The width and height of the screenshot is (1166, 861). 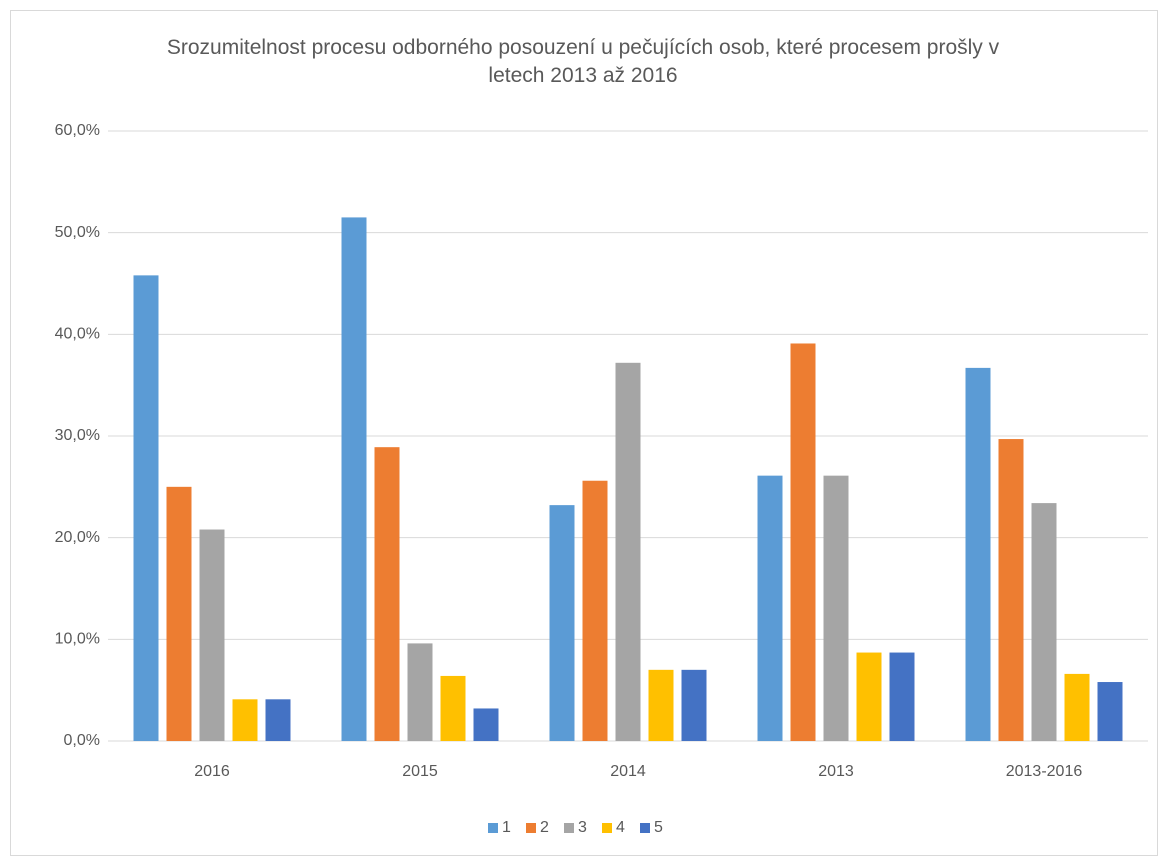 I want to click on x-tick-label: 2015, so click(x=420, y=771).